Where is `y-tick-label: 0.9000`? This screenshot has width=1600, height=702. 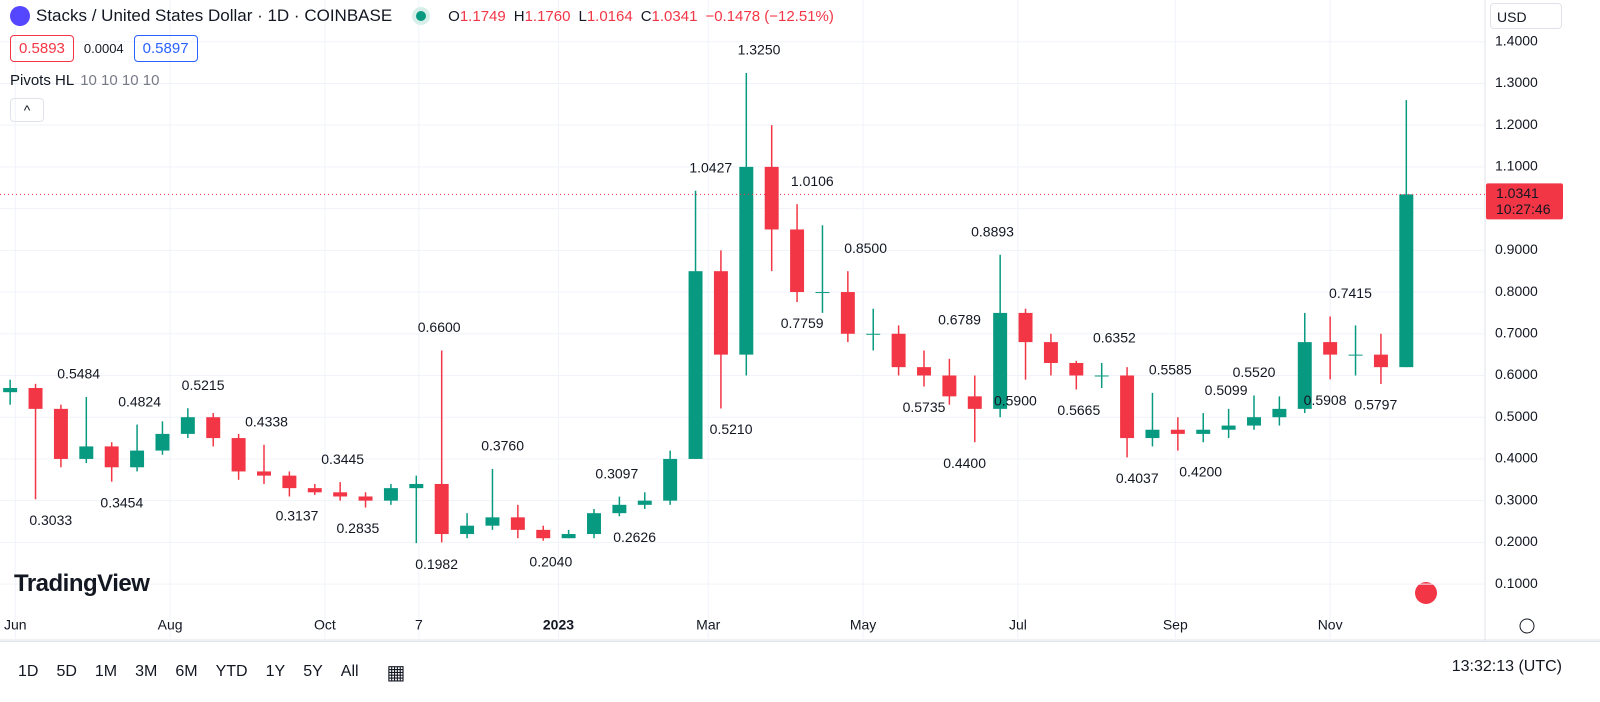
y-tick-label: 0.9000 is located at coordinates (1516, 249).